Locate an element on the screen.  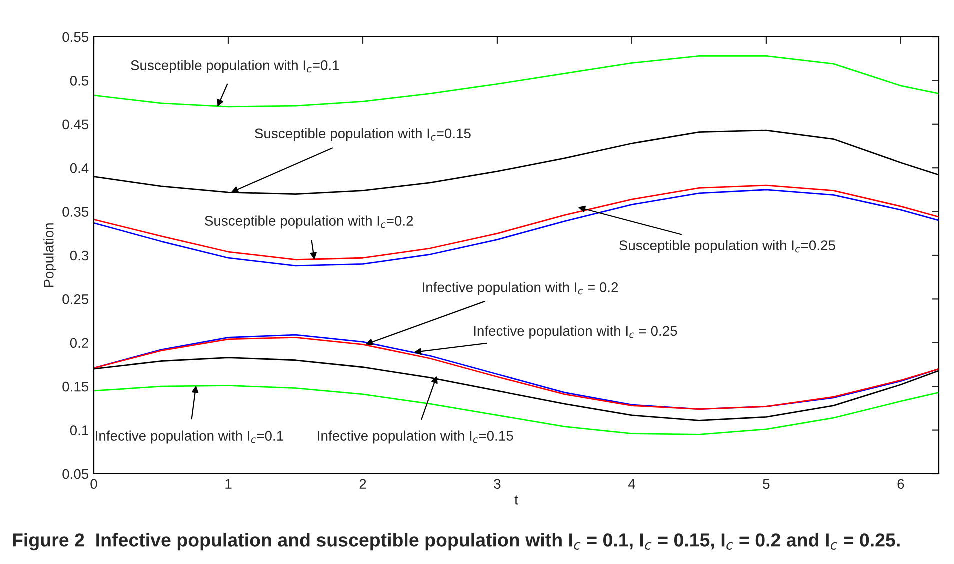
y-tick-label: 0.3 is located at coordinates (79, 255).